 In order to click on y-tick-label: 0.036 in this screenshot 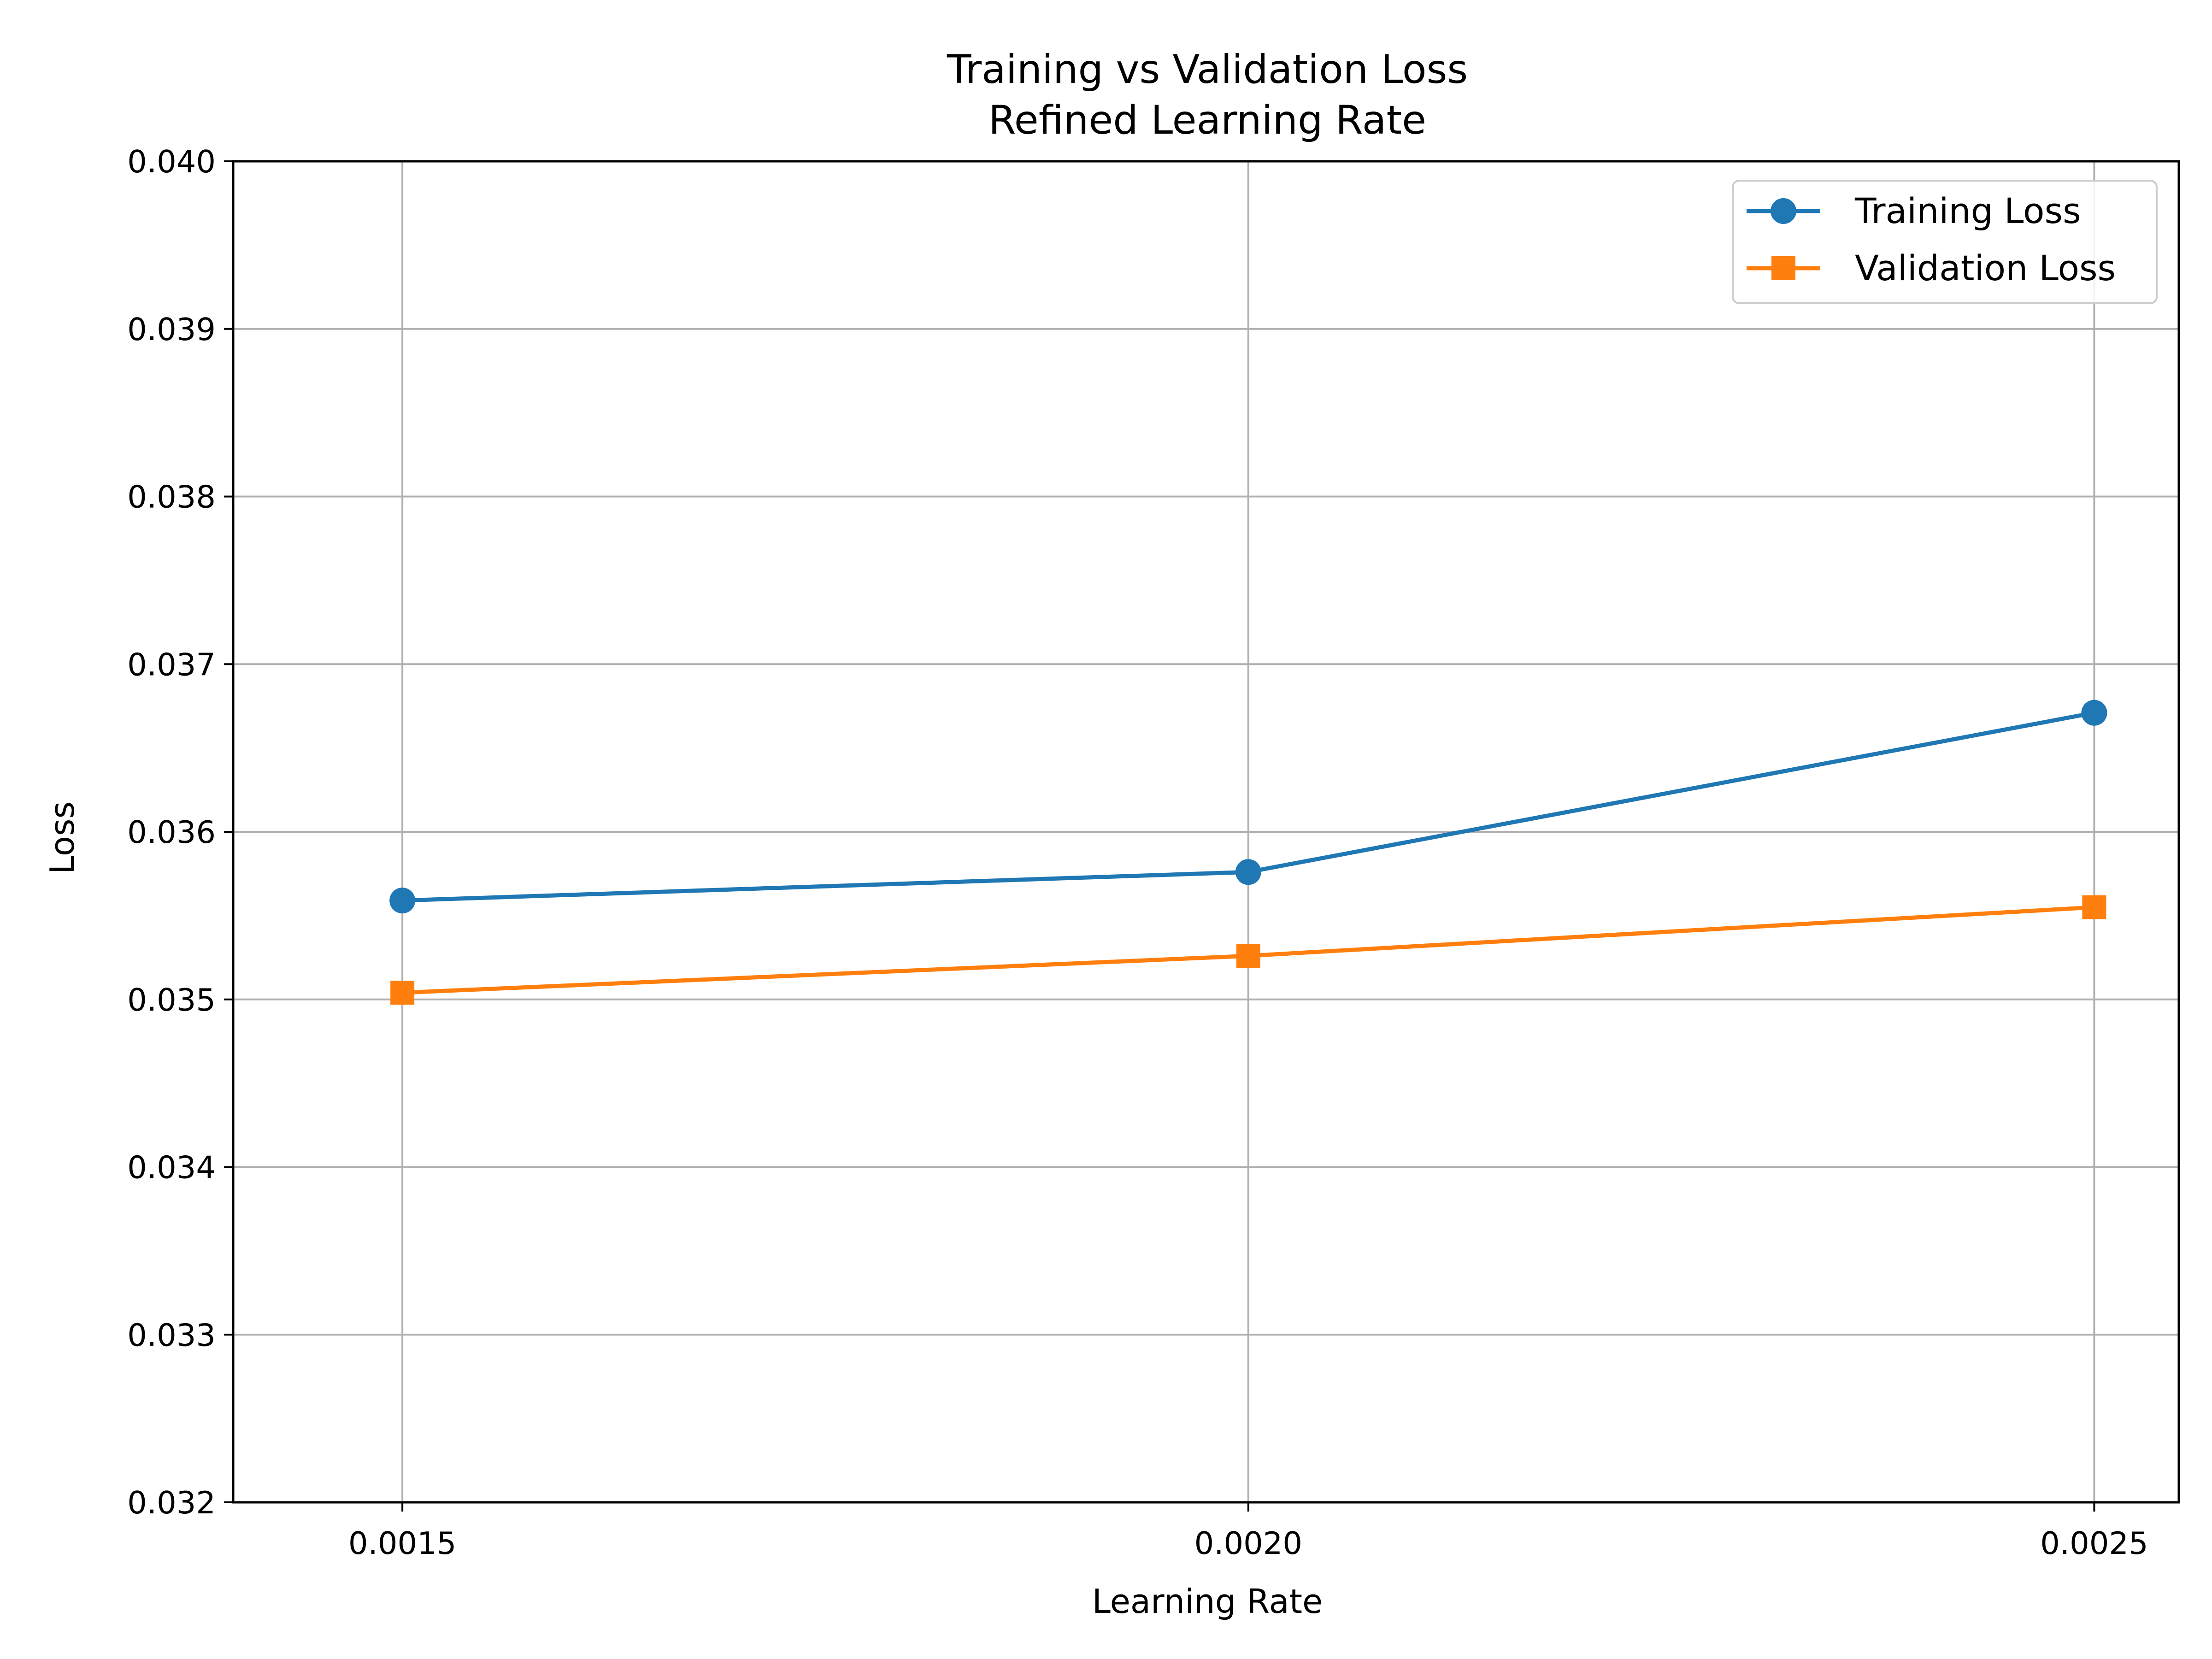, I will do `click(171, 832)`.